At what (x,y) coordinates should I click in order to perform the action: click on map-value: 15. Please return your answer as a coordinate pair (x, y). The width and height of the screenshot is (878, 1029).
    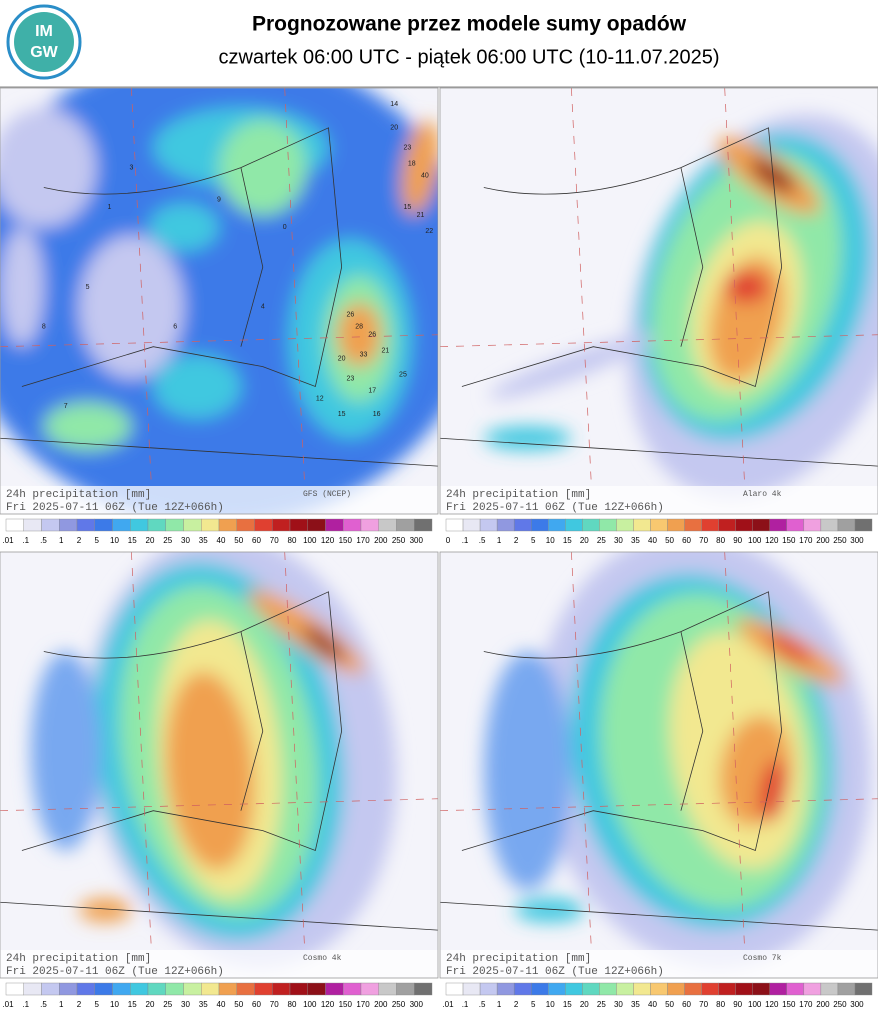
    Looking at the image, I should click on (342, 414).